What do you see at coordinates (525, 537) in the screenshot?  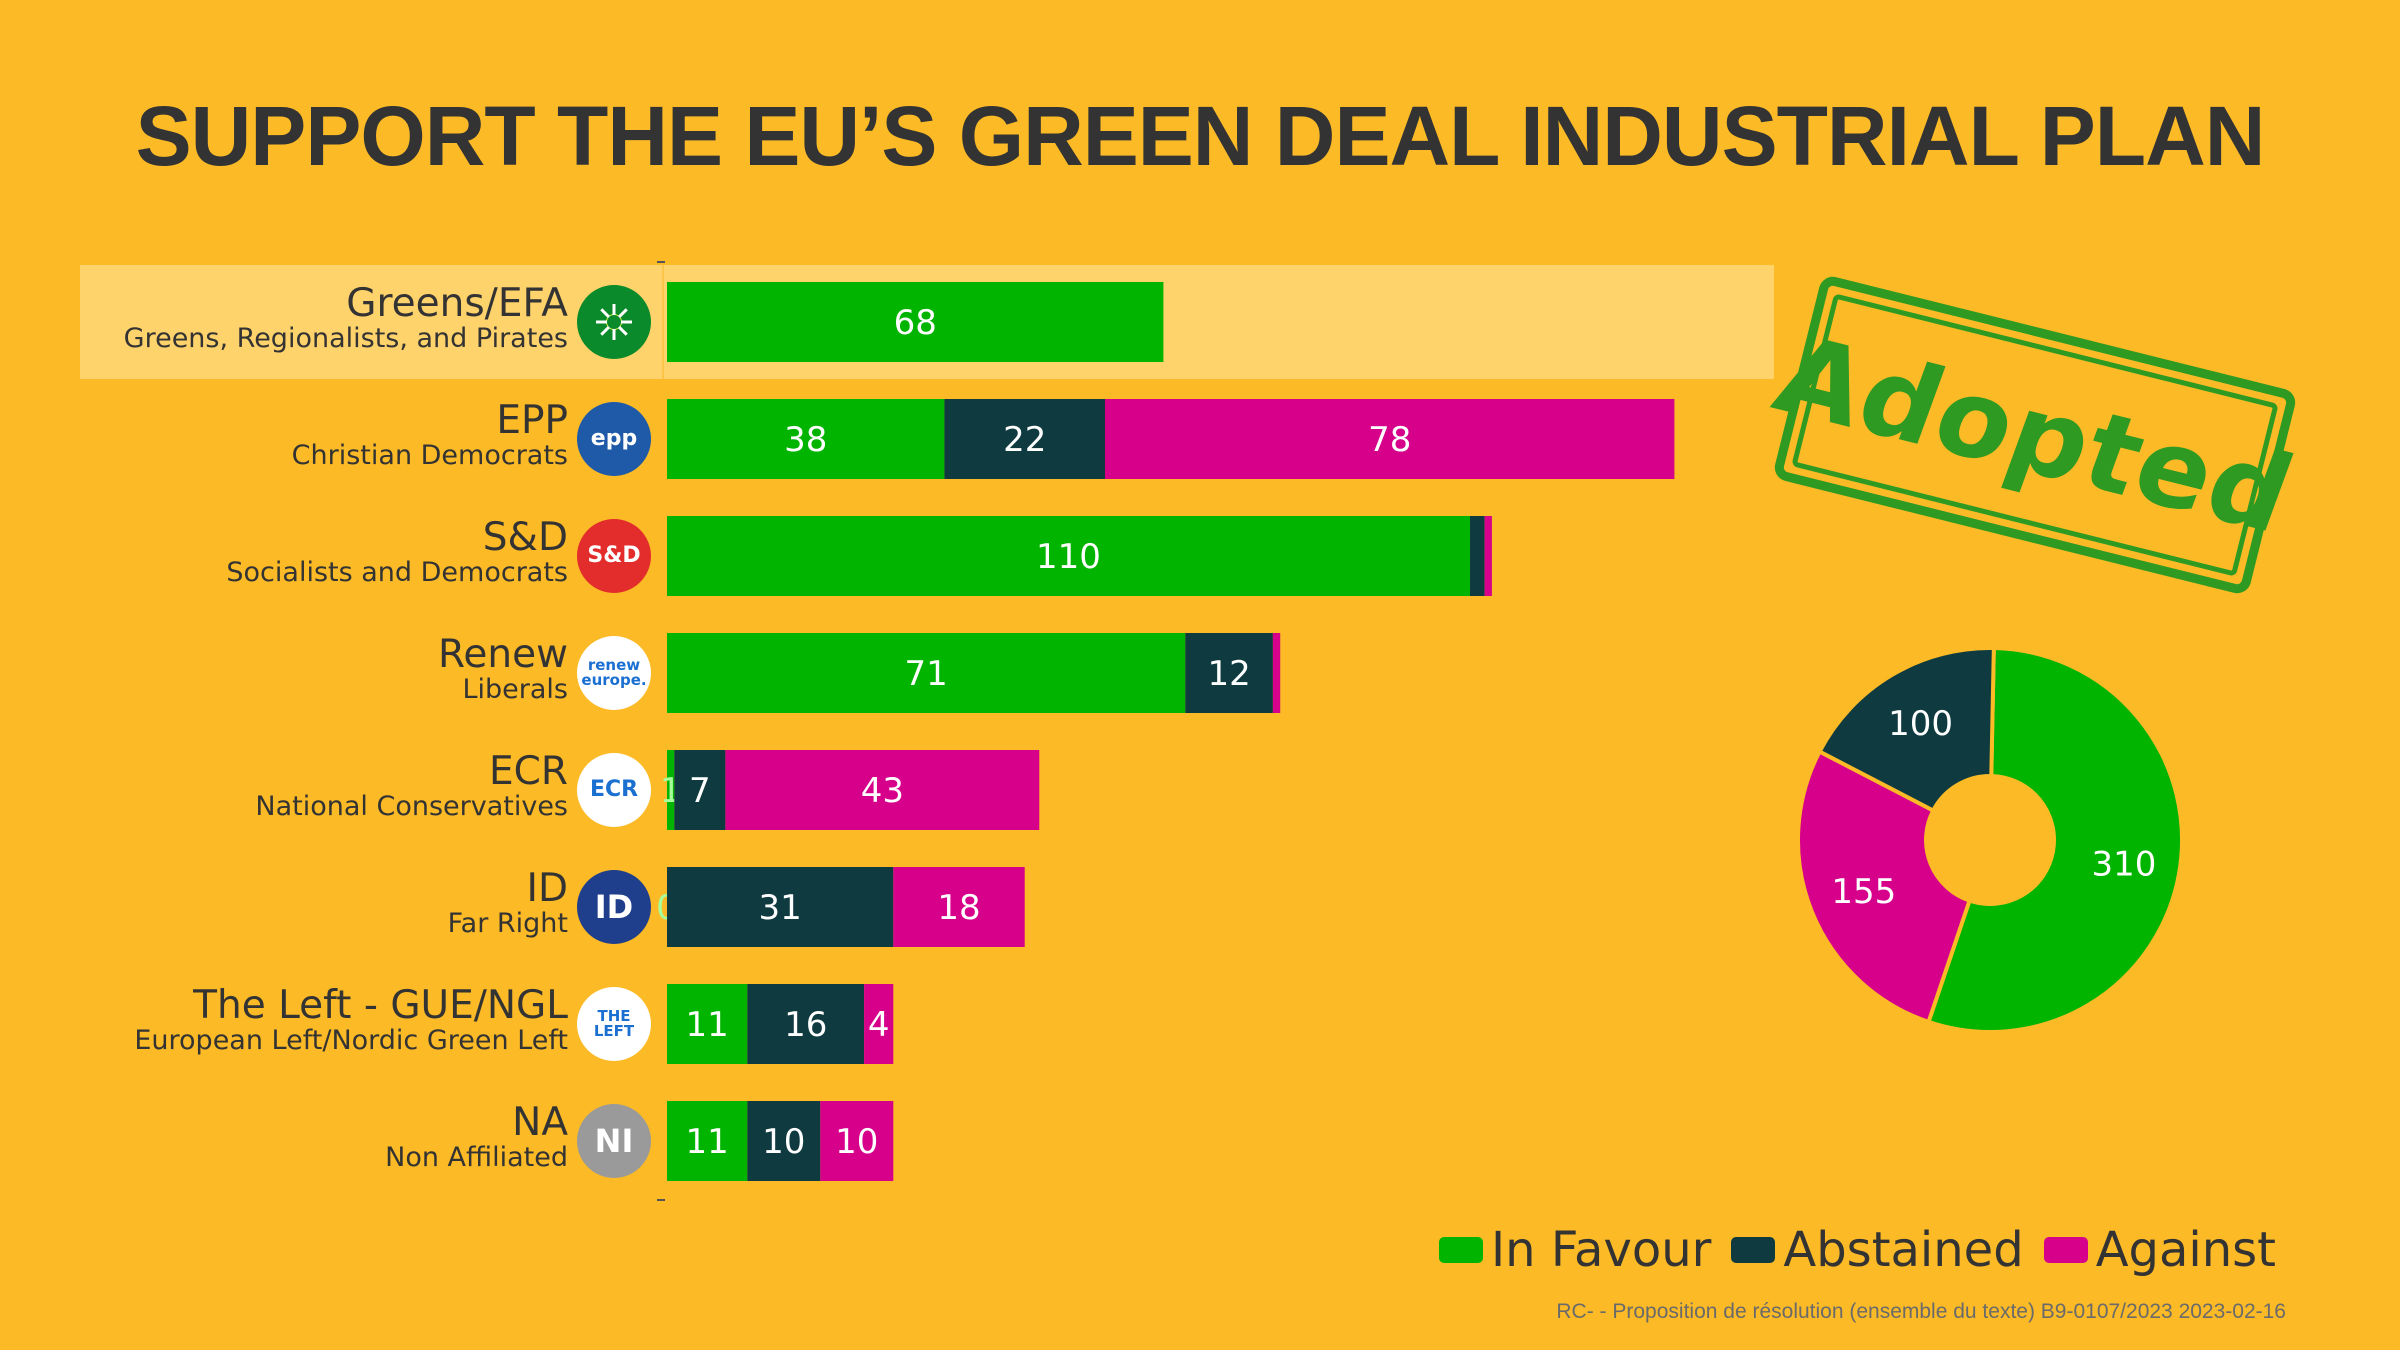 I see `party-abbr: S&D` at bounding box center [525, 537].